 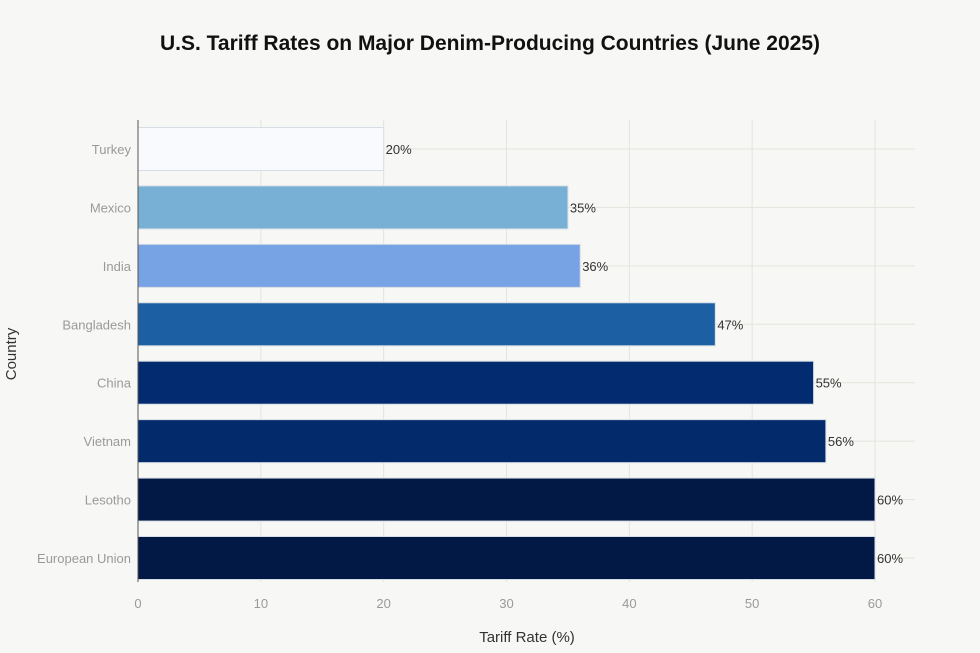 What do you see at coordinates (107, 441) in the screenshot?
I see `y-tick-label: Vietnam` at bounding box center [107, 441].